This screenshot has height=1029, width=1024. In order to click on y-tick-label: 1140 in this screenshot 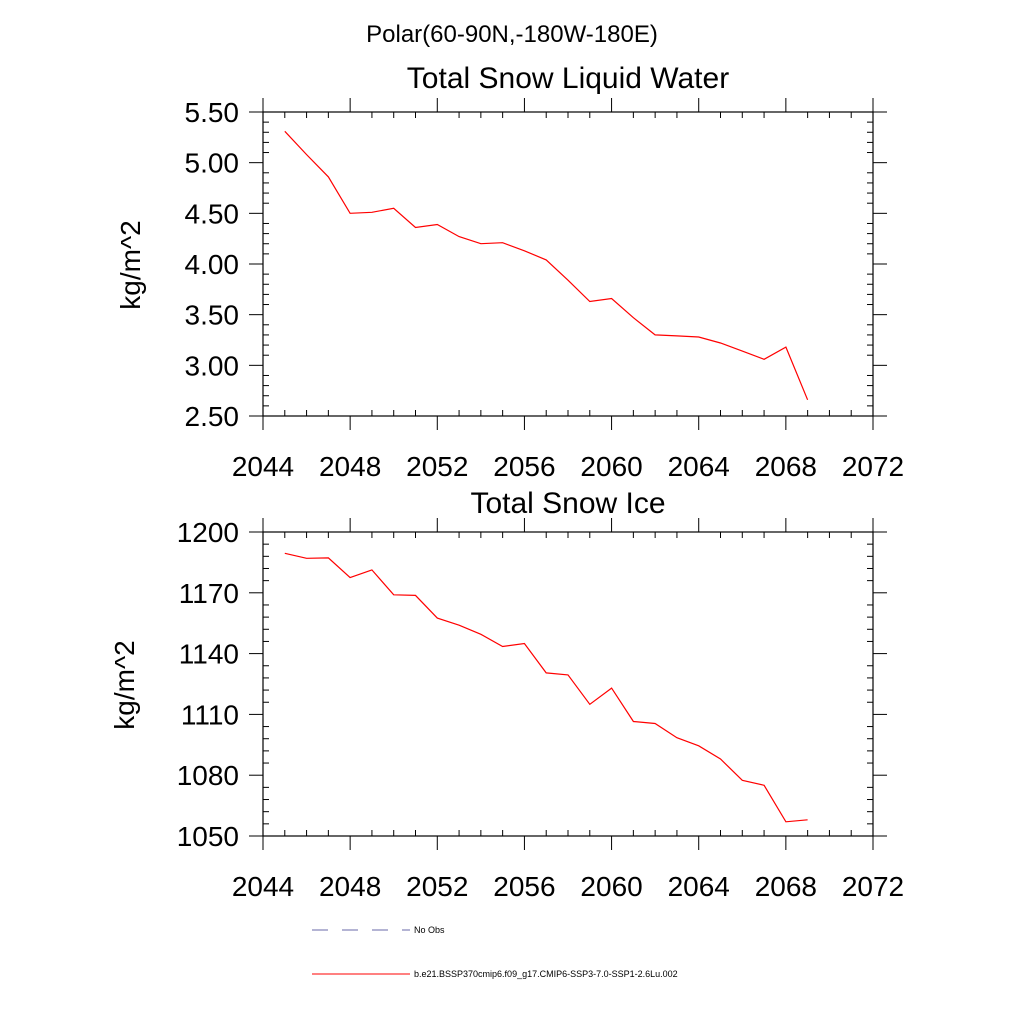, I will do `click(209, 654)`.